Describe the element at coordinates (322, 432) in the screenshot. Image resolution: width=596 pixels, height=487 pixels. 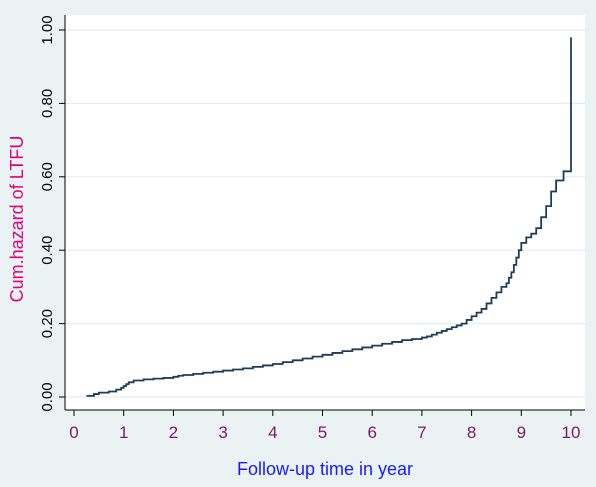
I see `x-tick-label-5: 5` at that location.